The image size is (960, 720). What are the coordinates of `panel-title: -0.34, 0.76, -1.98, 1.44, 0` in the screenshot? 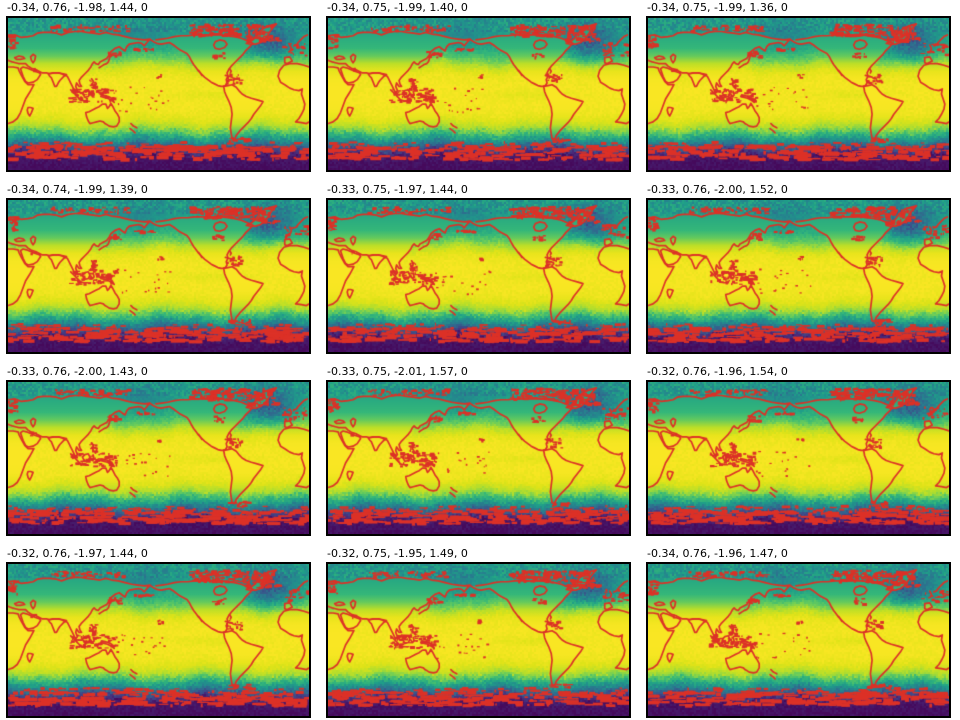 It's located at (77, 7).